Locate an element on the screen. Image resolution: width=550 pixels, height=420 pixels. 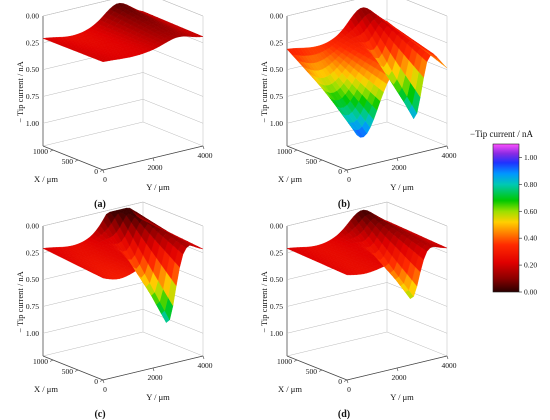
panel-caption: (b) is located at coordinates (344, 204).